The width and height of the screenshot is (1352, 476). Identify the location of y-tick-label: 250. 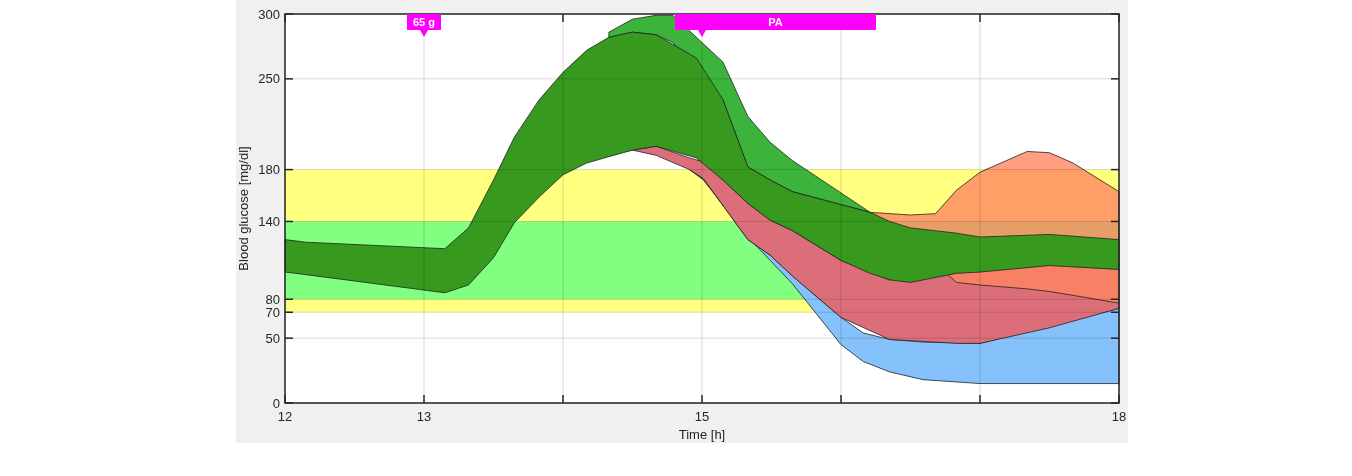
(269, 79).